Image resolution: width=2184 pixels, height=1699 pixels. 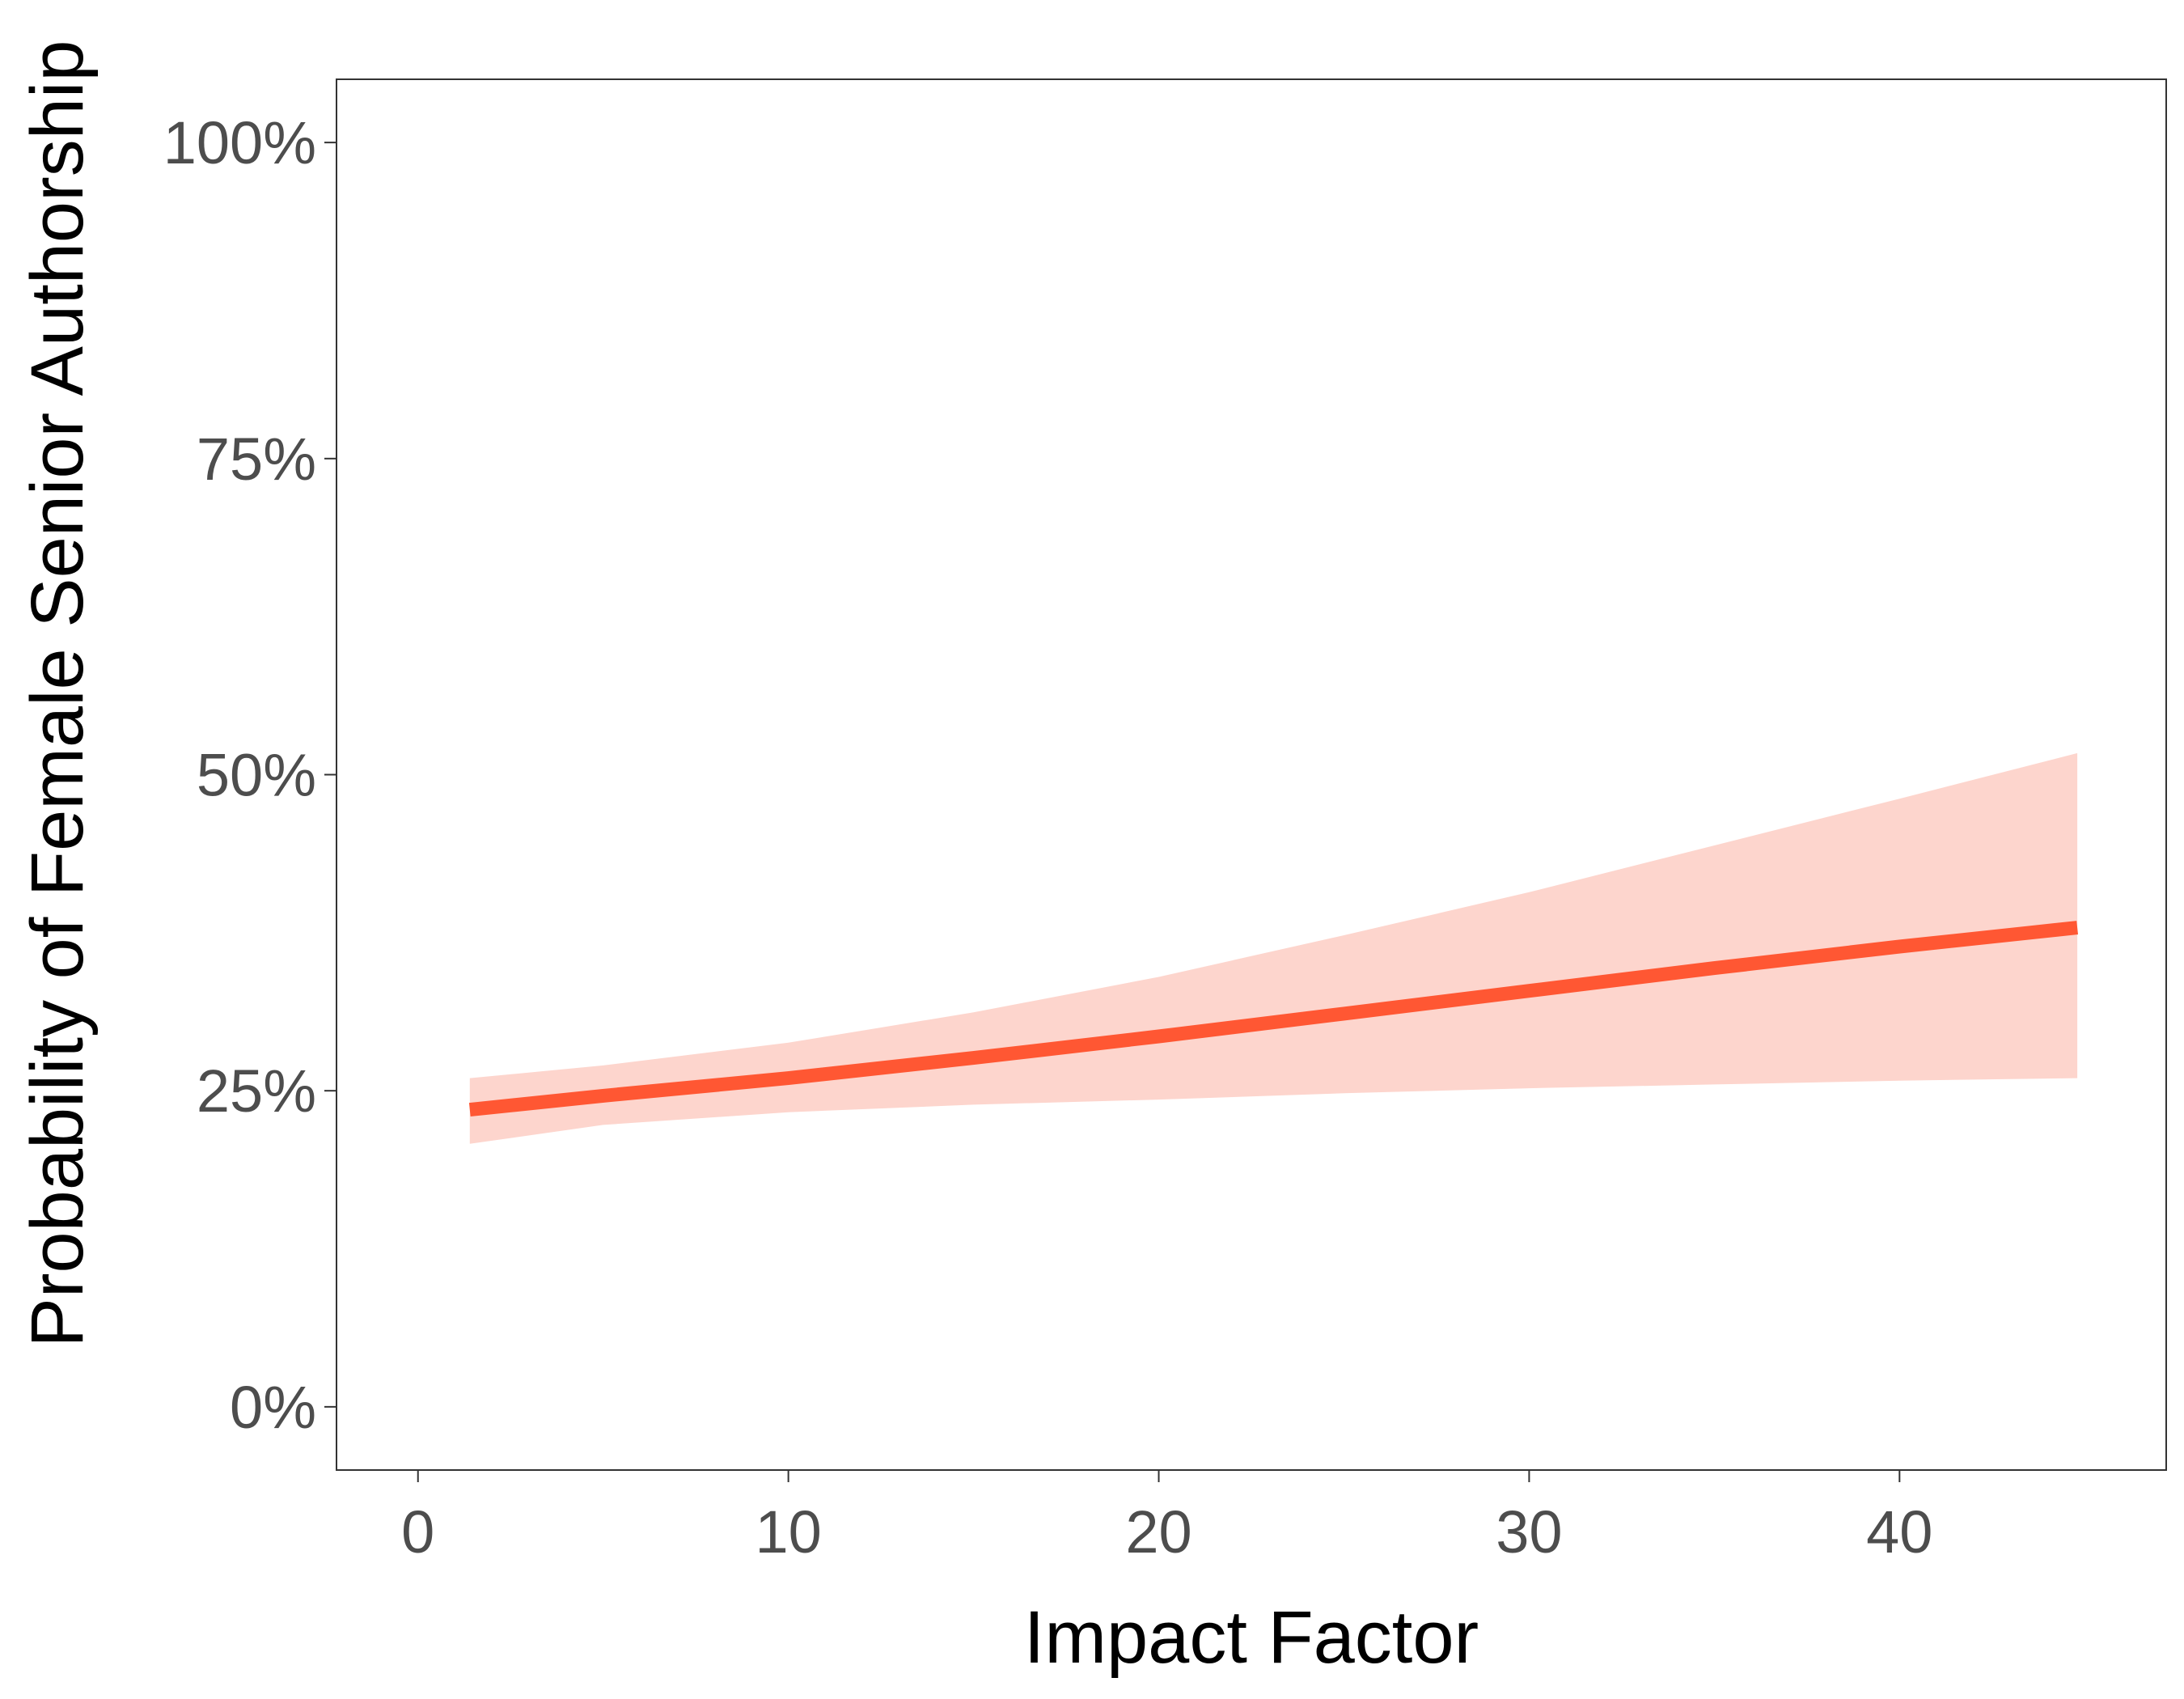 What do you see at coordinates (1899, 1532) in the screenshot?
I see `x-tick-label: 40` at bounding box center [1899, 1532].